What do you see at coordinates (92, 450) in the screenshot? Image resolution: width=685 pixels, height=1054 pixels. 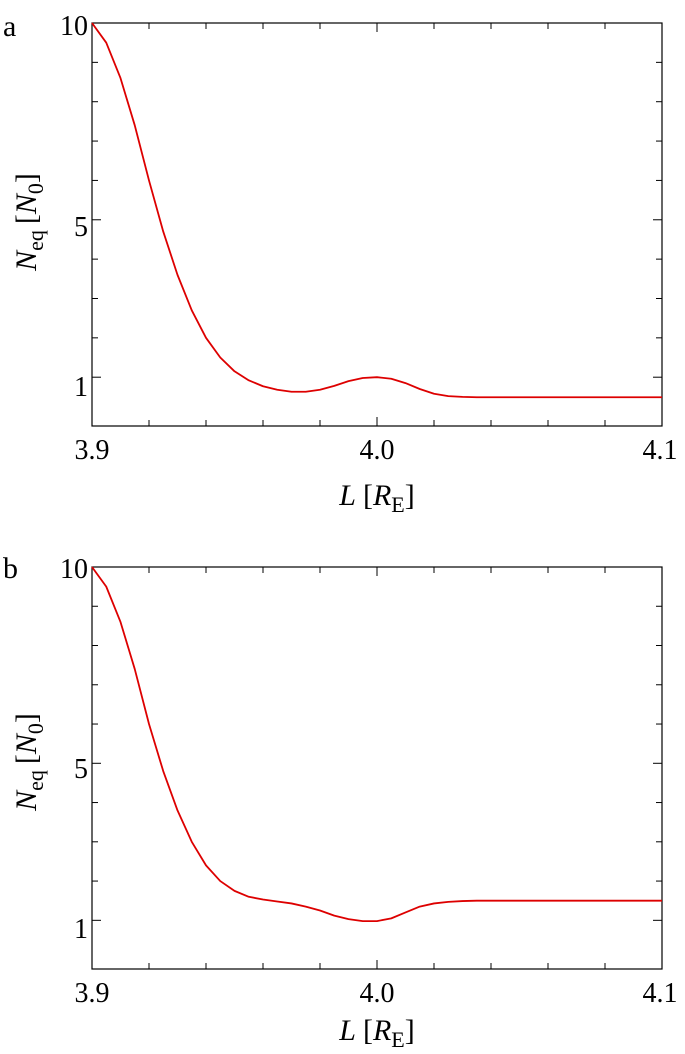 I see `x-tick-label-3.9-a: 3.9` at bounding box center [92, 450].